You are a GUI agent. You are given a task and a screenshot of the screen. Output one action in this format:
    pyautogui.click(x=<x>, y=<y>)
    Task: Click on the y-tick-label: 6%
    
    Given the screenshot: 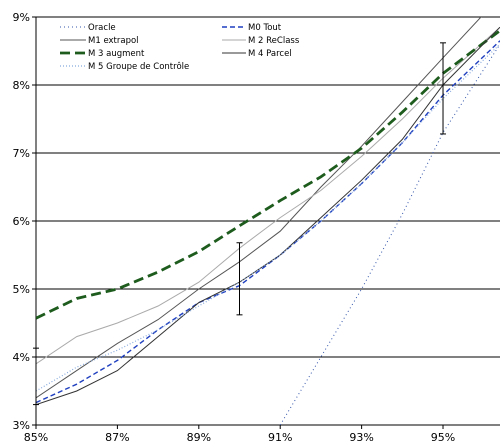 What is the action you would take?
    pyautogui.click(x=21, y=221)
    